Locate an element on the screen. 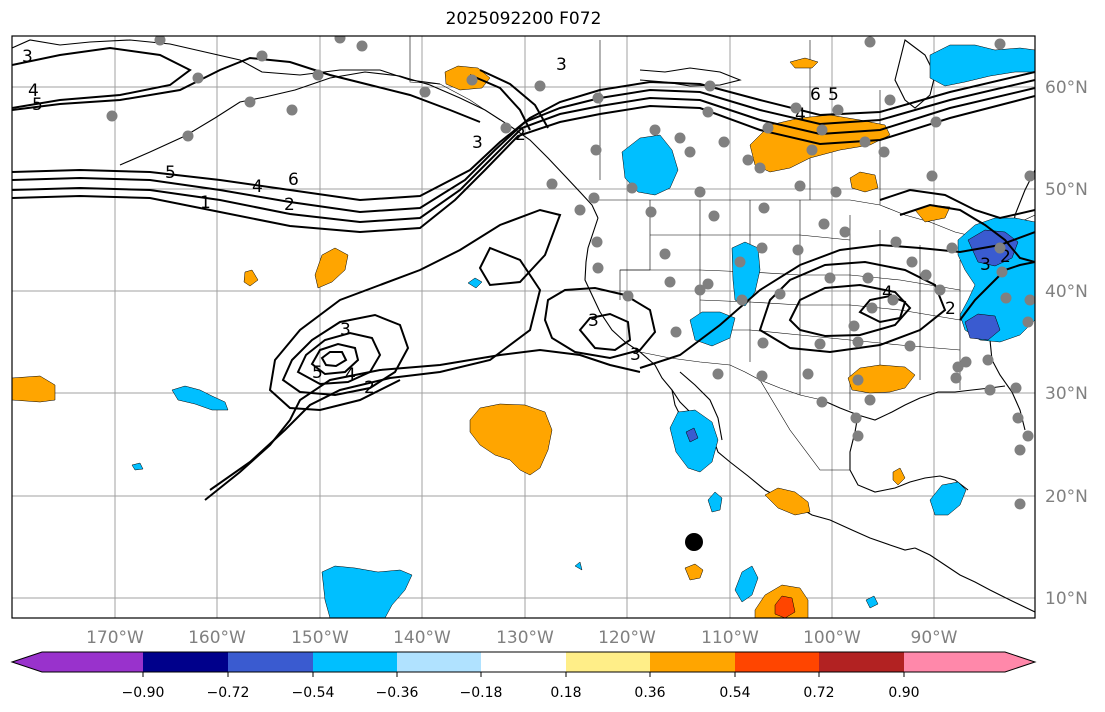 The width and height of the screenshot is (1105, 712). latitude-label: 50°N is located at coordinates (1066, 190).